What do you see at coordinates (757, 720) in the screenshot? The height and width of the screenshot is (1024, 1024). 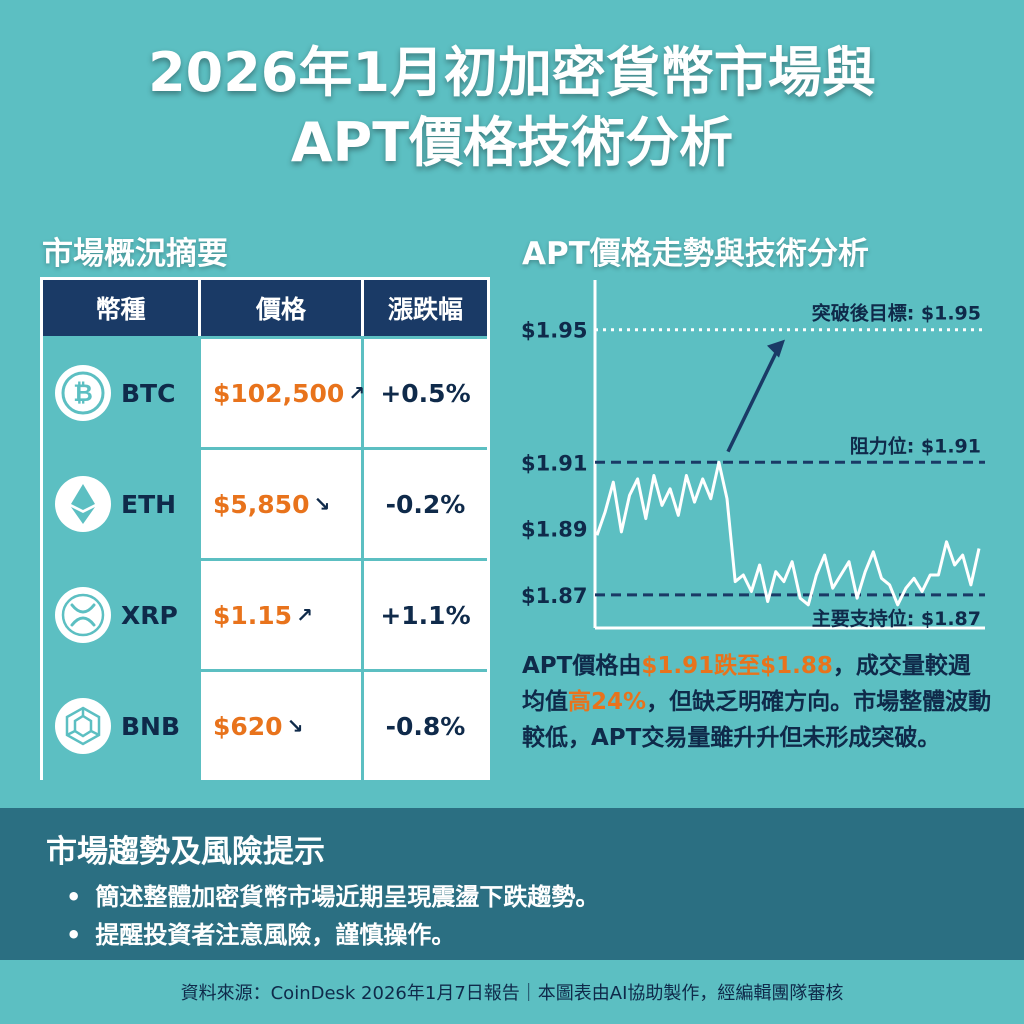 I see `analysis-part-3: ，但缺乏明確方向。市場整體波動較低，APT交易量雖升升但未形成突破。` at bounding box center [757, 720].